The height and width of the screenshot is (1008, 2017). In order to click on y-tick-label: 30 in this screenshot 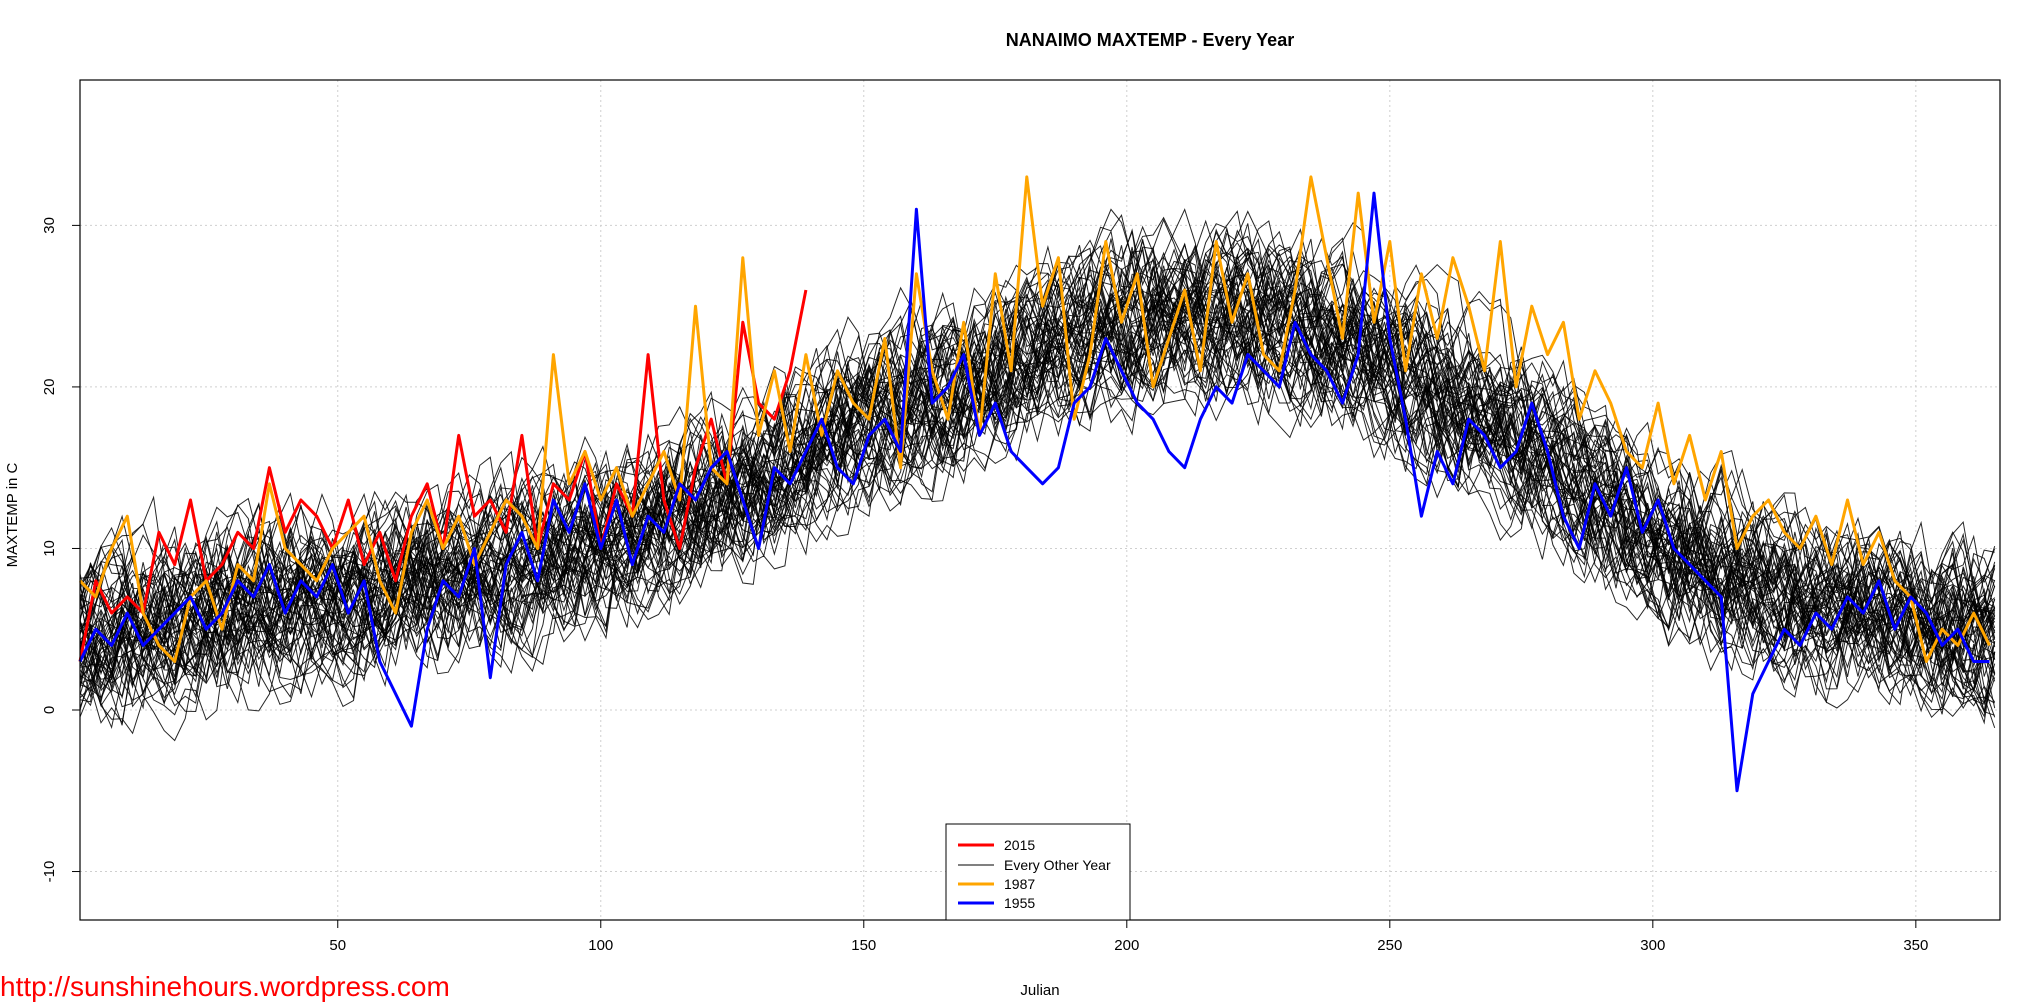, I will do `click(49, 225)`.